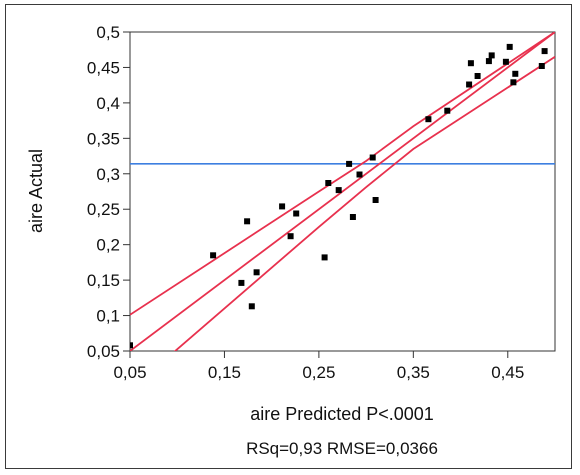  I want to click on x-tick-label: 0,35, so click(413, 372).